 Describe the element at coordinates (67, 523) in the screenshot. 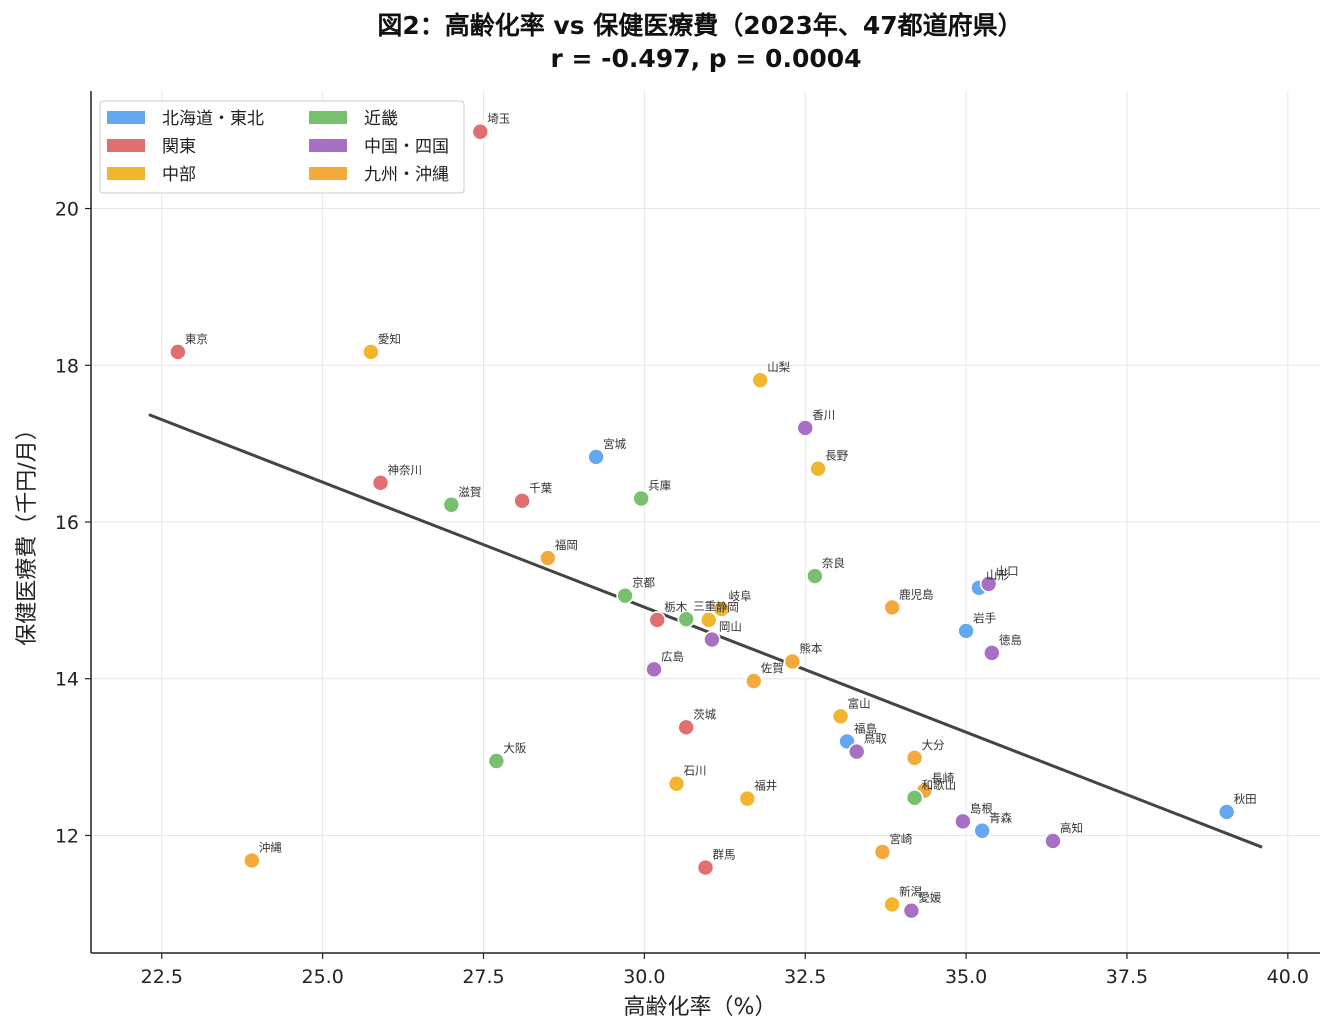

I see `y-tick-label: 16` at that location.